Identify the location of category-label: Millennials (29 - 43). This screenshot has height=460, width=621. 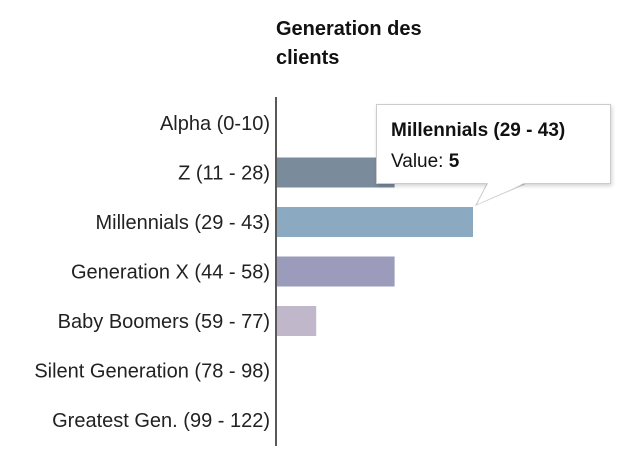
(182, 223).